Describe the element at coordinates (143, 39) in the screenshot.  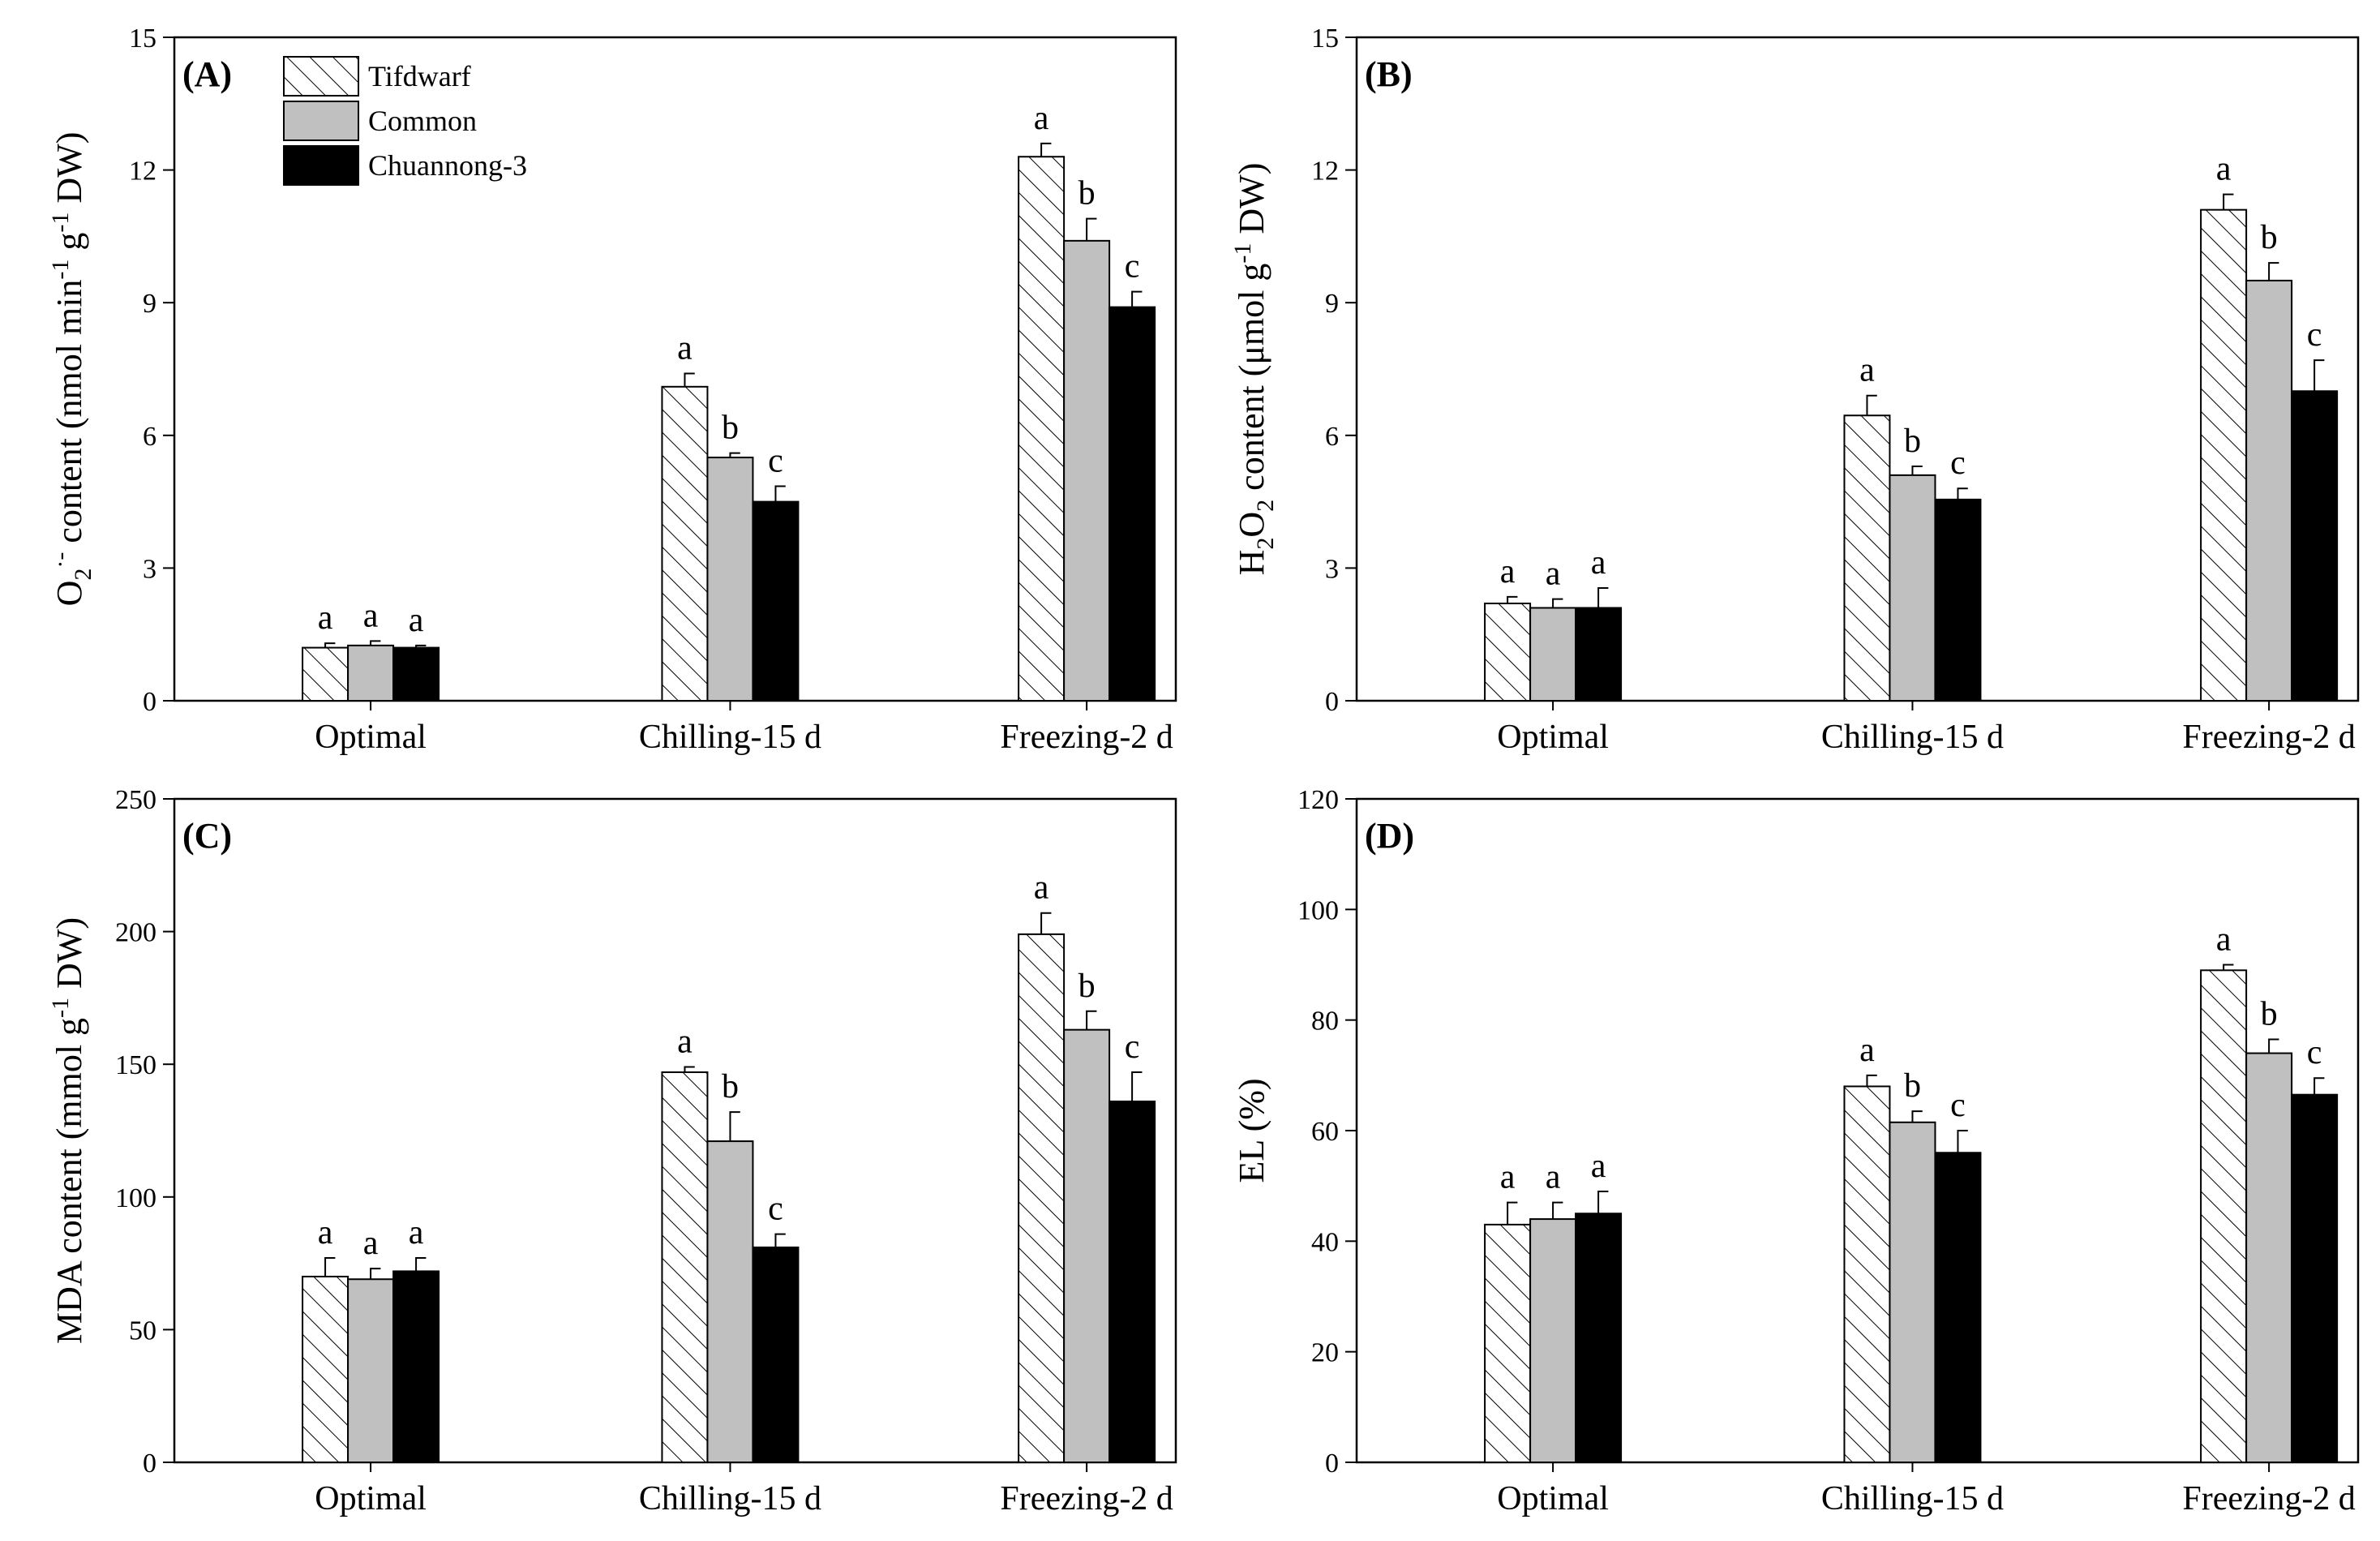
I see `y-tick-label: 15` at that location.